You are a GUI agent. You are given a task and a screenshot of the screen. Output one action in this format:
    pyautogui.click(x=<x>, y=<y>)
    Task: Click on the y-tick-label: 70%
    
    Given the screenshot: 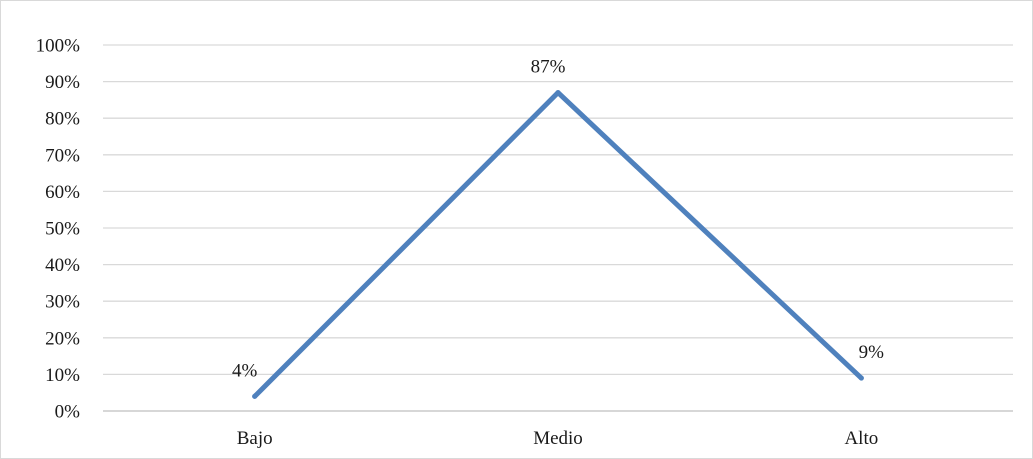 What is the action you would take?
    pyautogui.click(x=62, y=155)
    